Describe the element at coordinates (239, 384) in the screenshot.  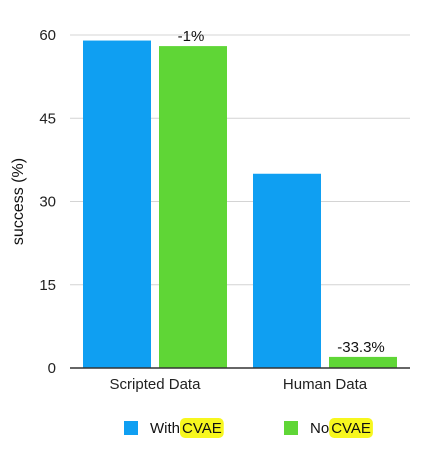
I see `x-axis-categories: Scripted Data Human Data` at that location.